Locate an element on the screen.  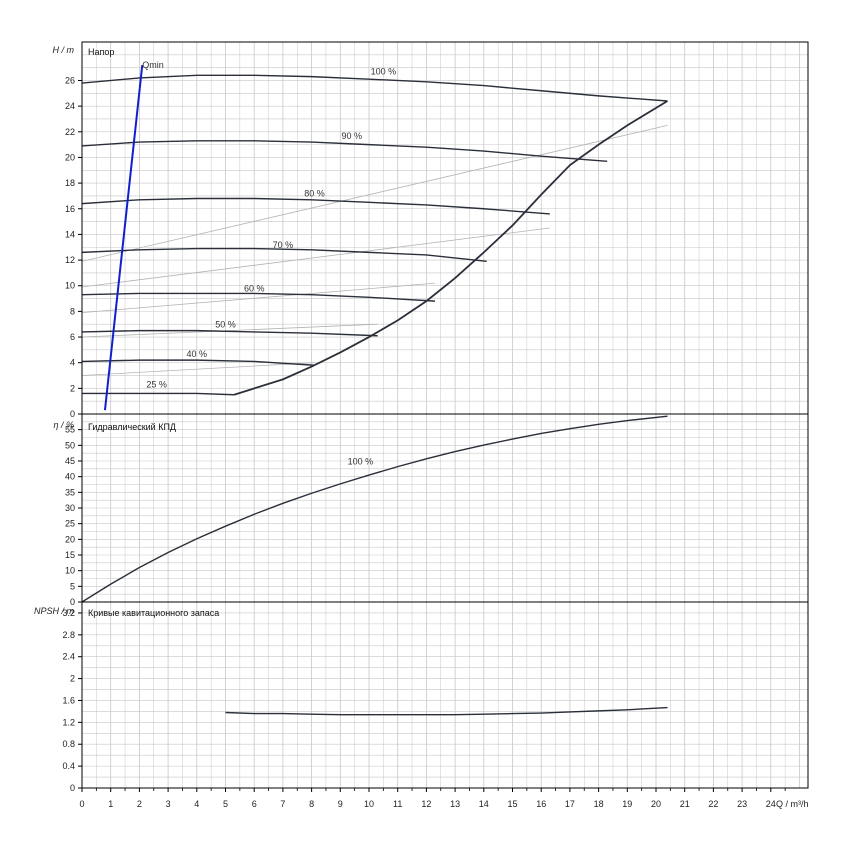
y-tick-label: 25 is located at coordinates (70, 524).